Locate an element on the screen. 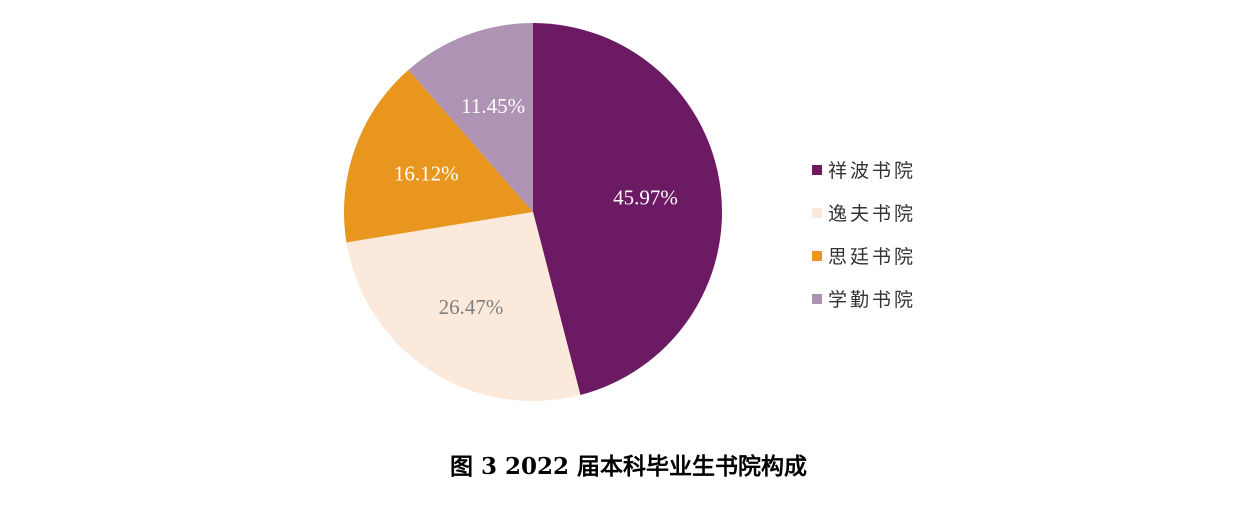 The height and width of the screenshot is (509, 1257). legend-label-3: 学勤书院 is located at coordinates (872, 300).